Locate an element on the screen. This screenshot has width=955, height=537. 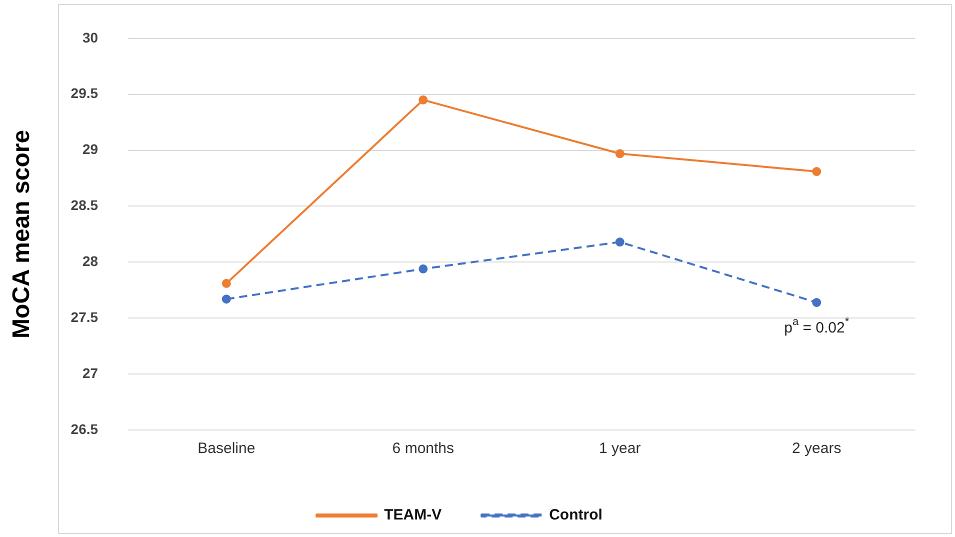
y-tick-label: 27 is located at coordinates (90, 372).